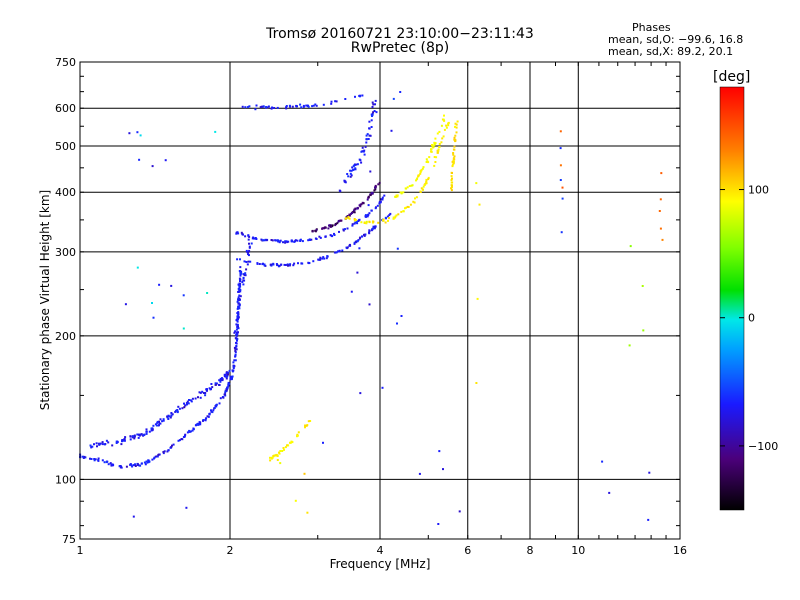 The image size is (800, 600). Describe the element at coordinates (763, 446) in the screenshot. I see `colorbar-tick-label: −100` at that location.